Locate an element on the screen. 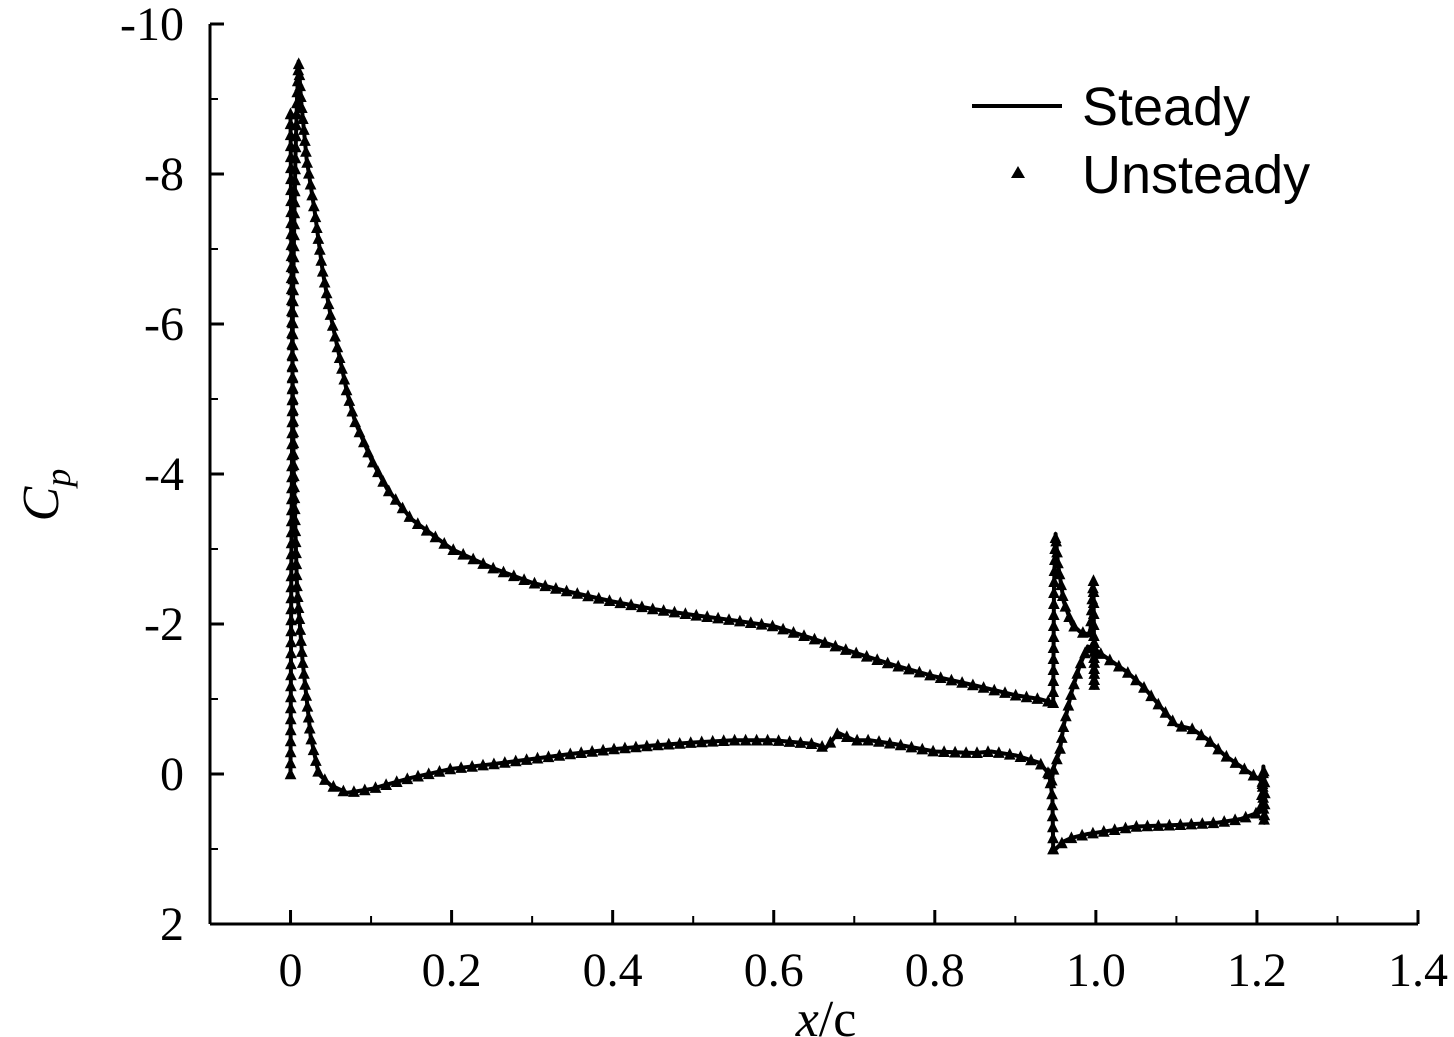 The image size is (1454, 1037). legend: Steady Unsteady is located at coordinates (1141, 141).